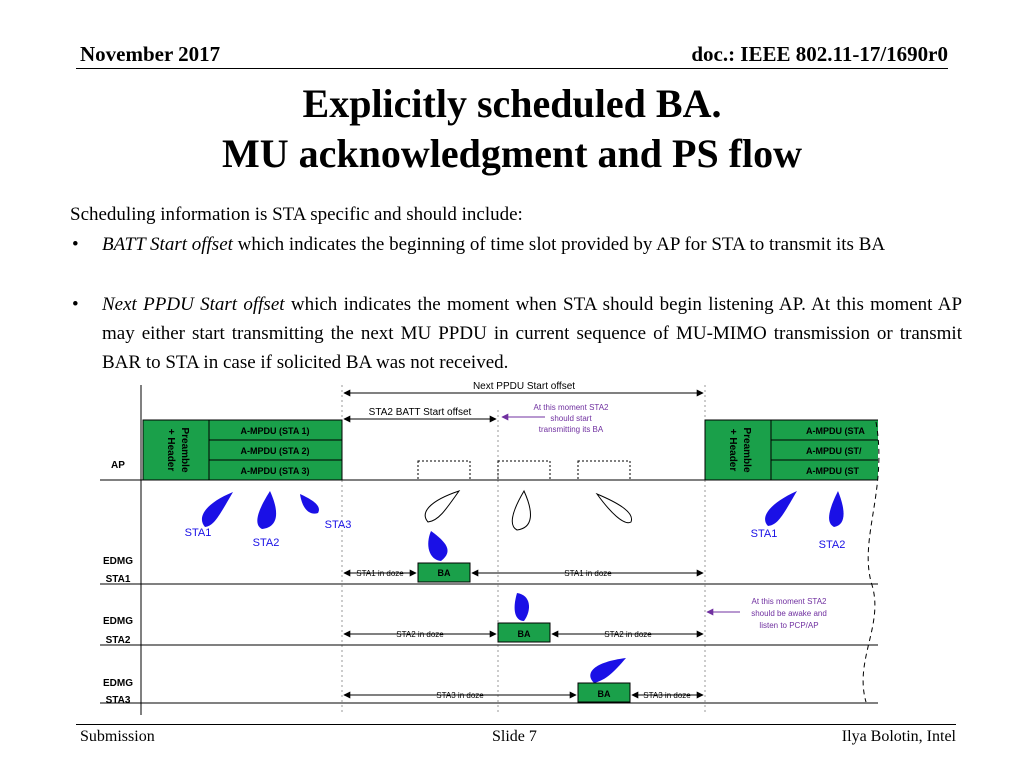  I want to click on footer-author: Ilya Bolotin, Intel, so click(898, 736).